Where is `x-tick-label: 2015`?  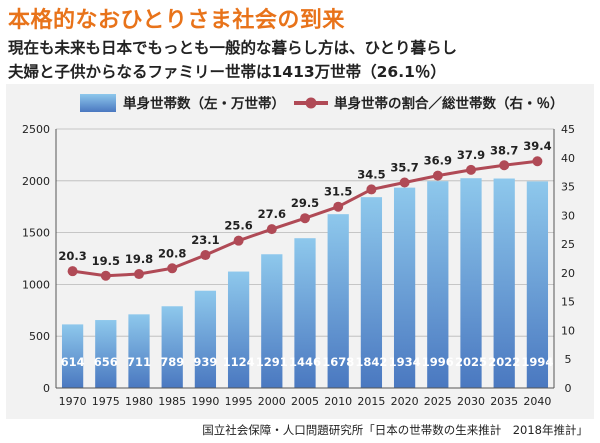 x-tick-label: 2015 is located at coordinates (371, 401).